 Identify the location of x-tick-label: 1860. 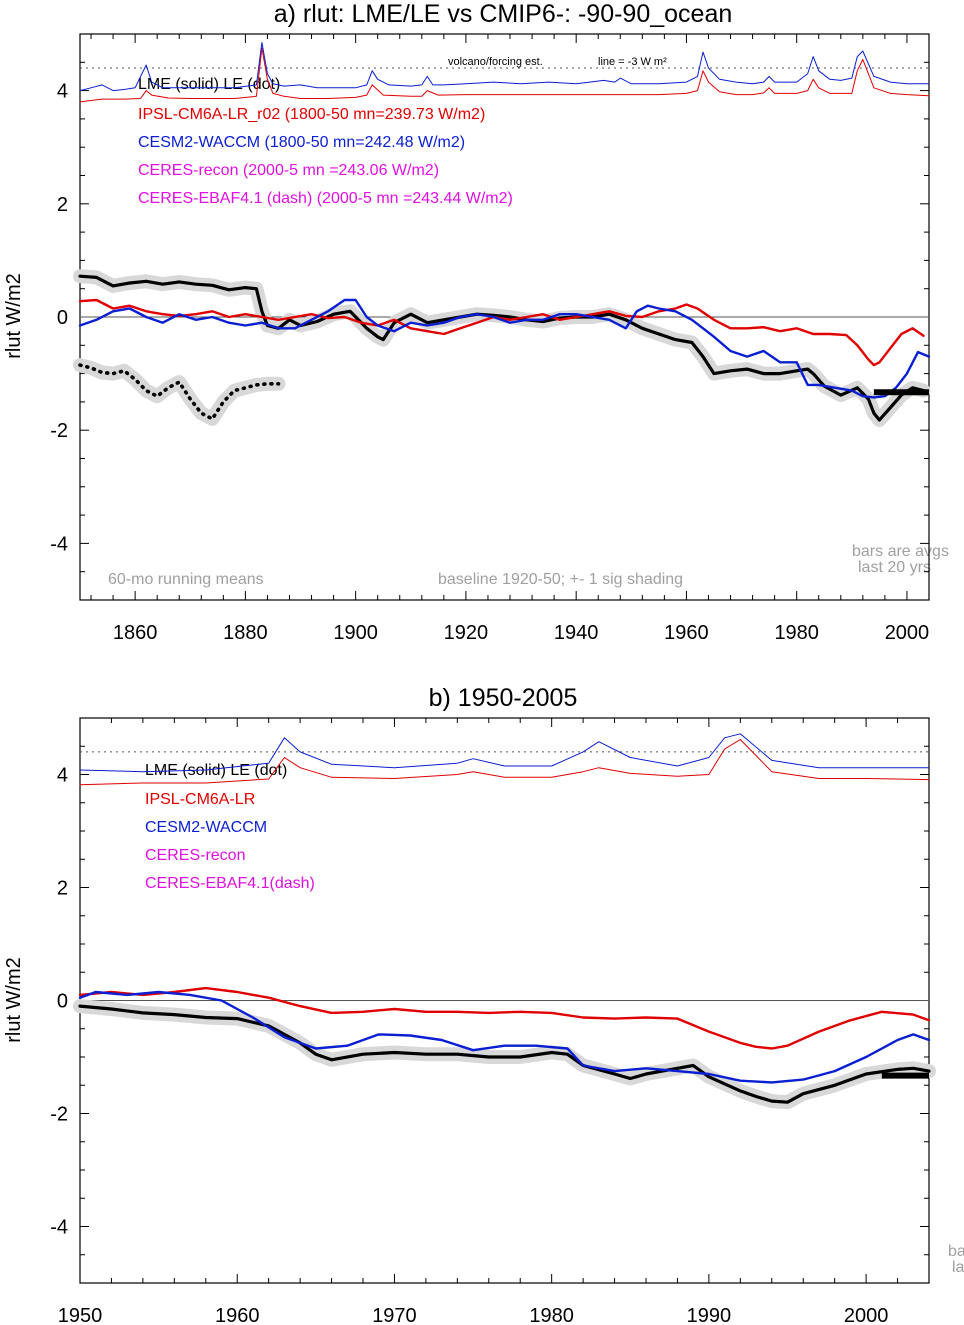
(135, 633).